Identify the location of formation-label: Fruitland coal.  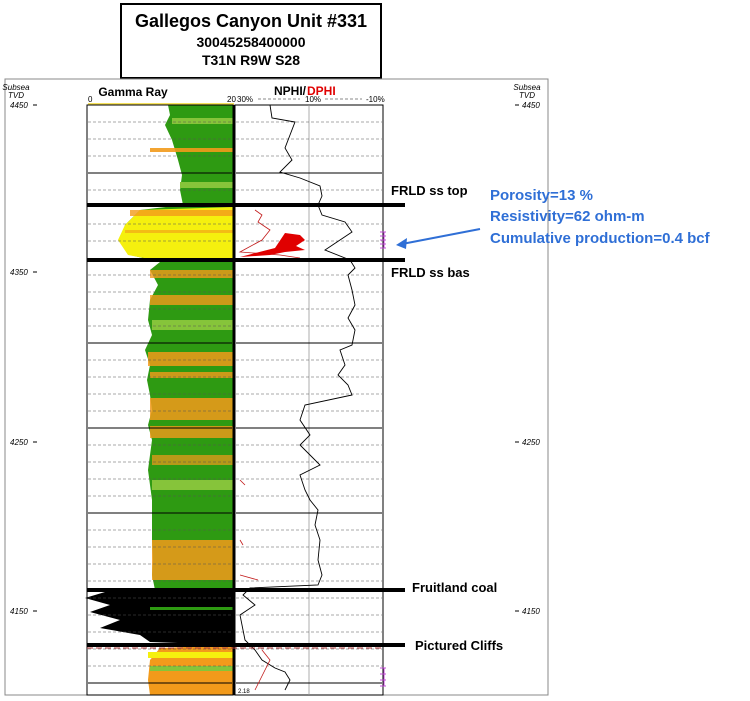
(454, 587).